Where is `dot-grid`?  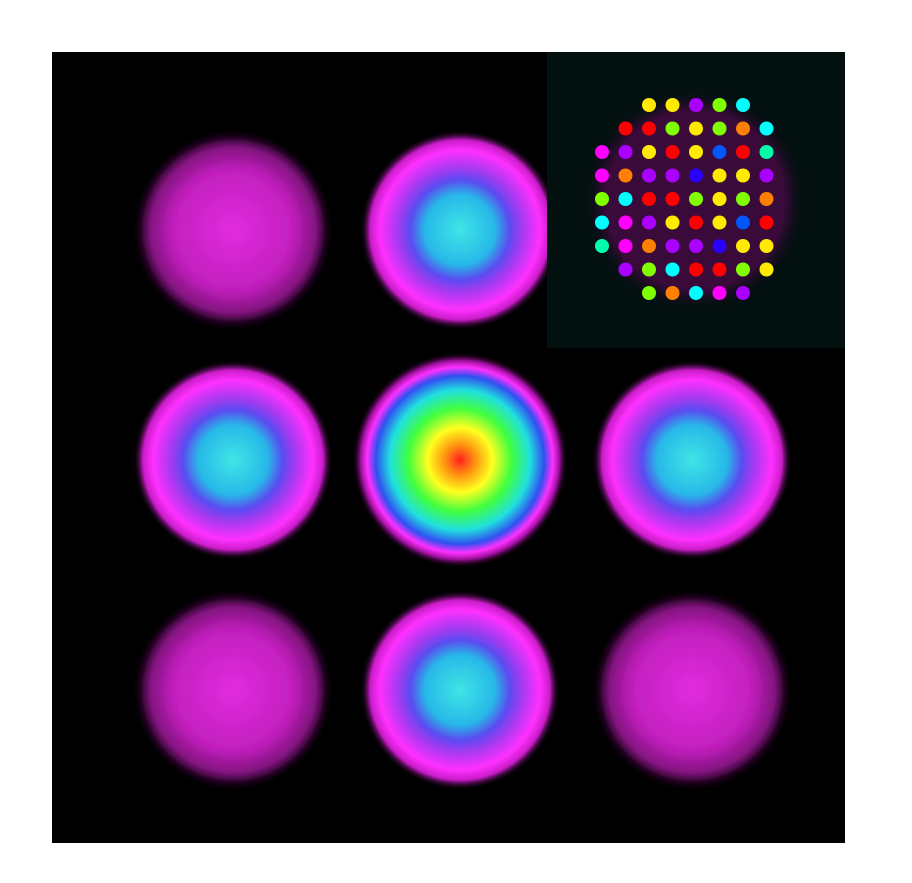
dot-grid is located at coordinates (684, 199).